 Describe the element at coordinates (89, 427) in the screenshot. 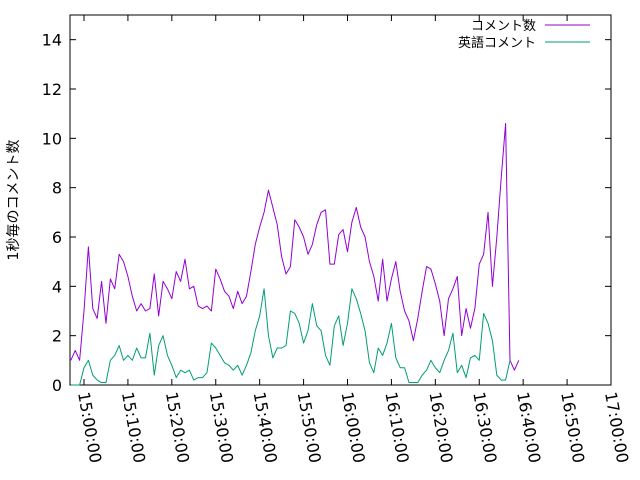

I see `x-tick-label: 15:00:00` at that location.